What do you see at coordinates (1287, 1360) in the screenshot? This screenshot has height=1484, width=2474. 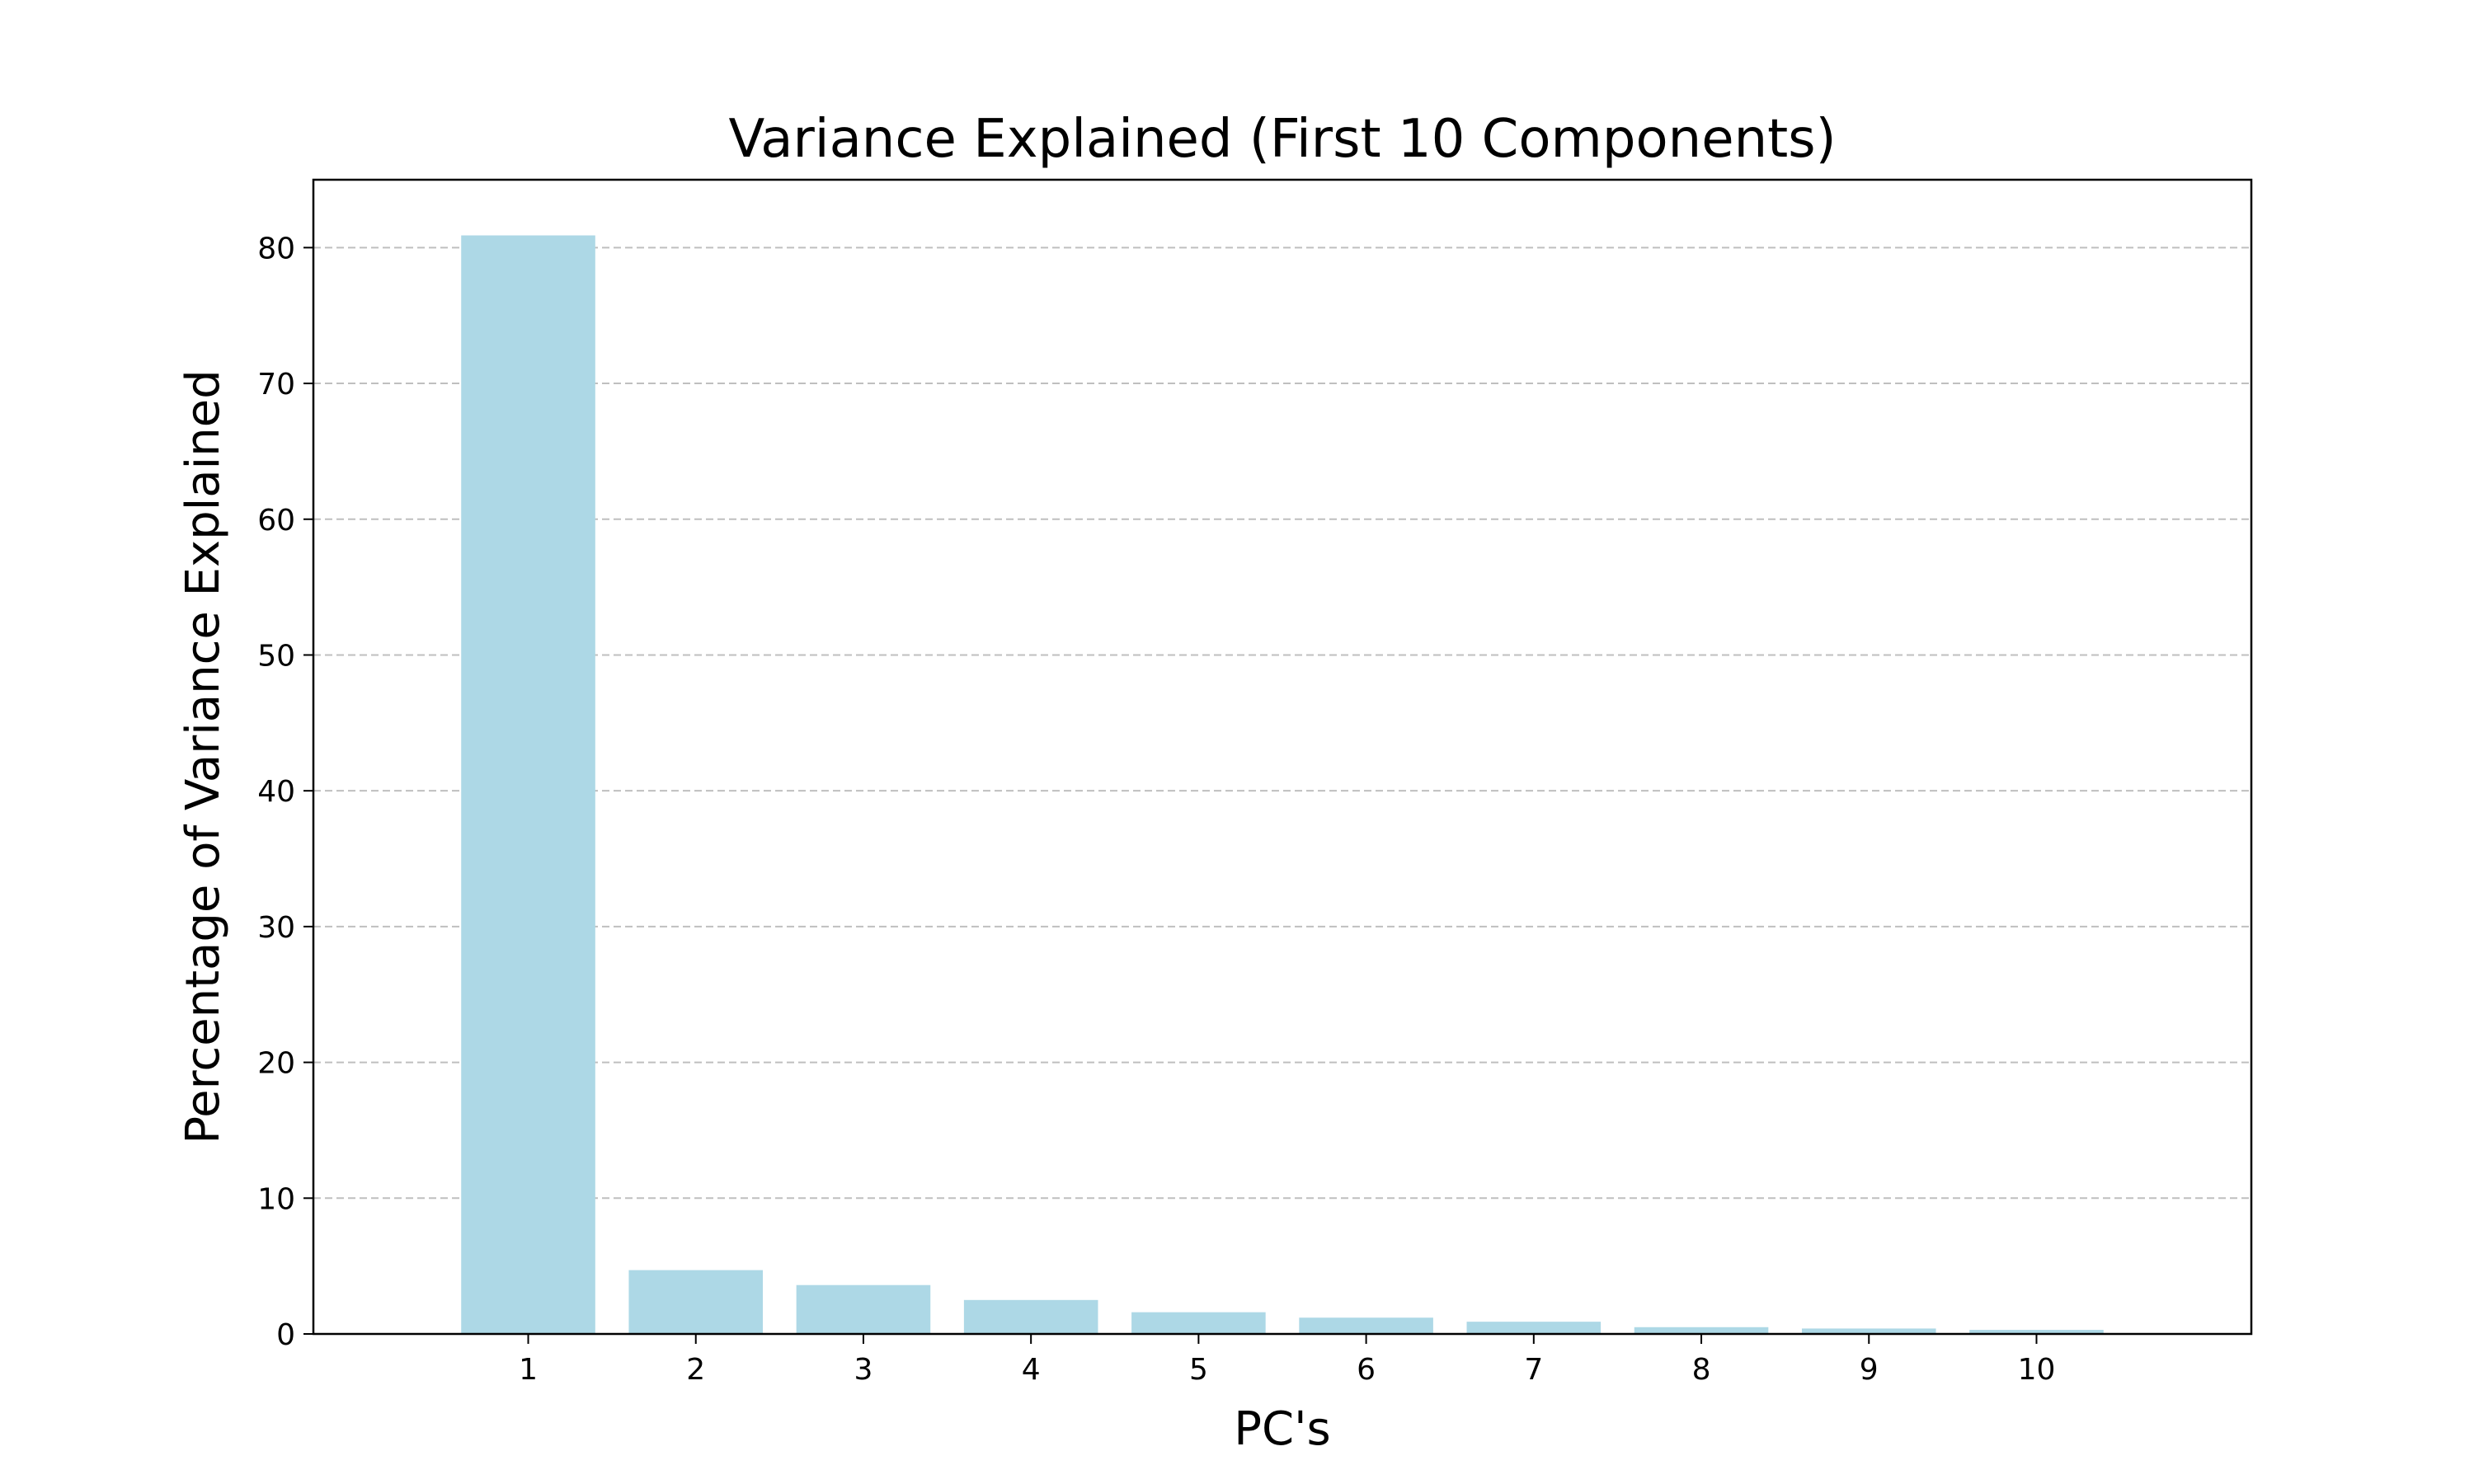 I see `x-axis-ticks: 1 2 3 4 5 6 7 8 9 10` at bounding box center [1287, 1360].